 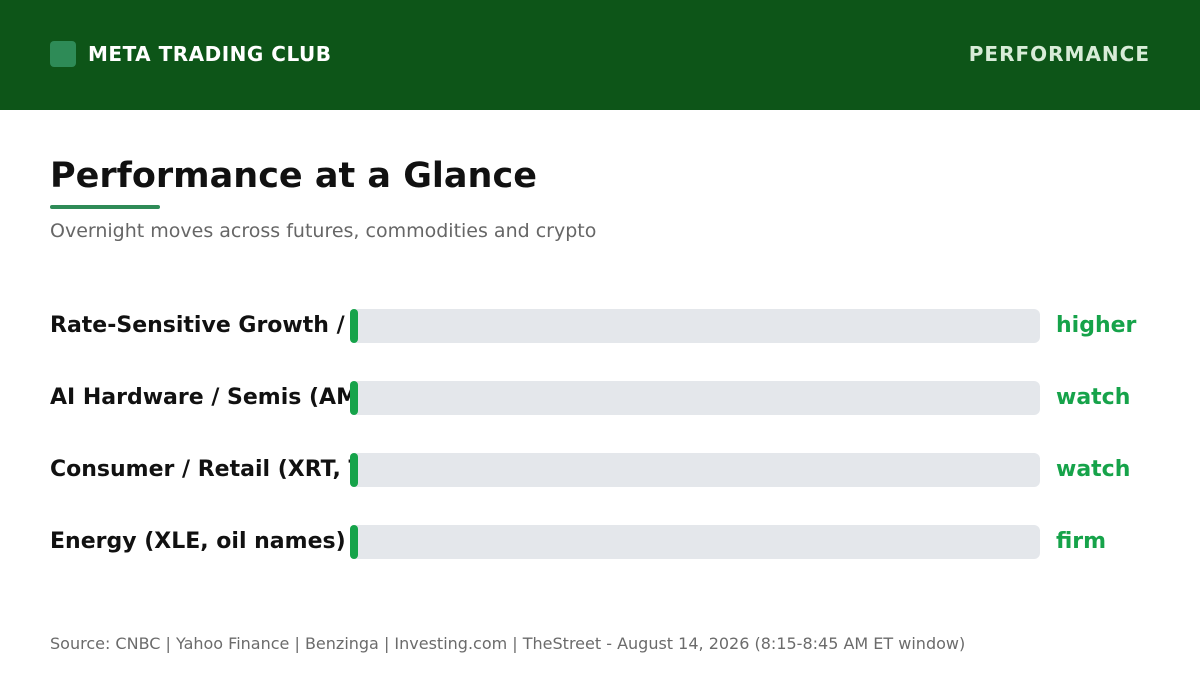 I want to click on row-label: AI Hardware / Semis (AMAT, NVDA), so click(x=202, y=397).